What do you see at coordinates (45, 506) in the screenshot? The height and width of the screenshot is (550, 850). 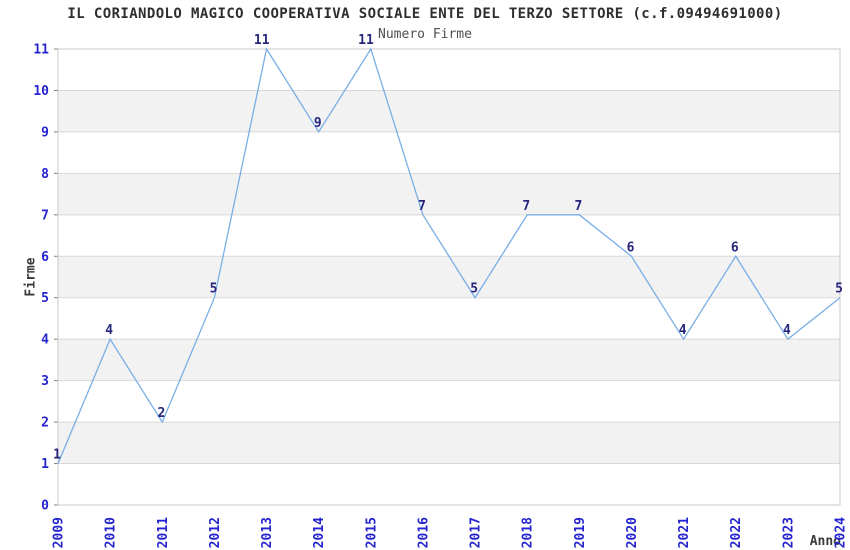 I see `y-tick-label: 0` at bounding box center [45, 506].